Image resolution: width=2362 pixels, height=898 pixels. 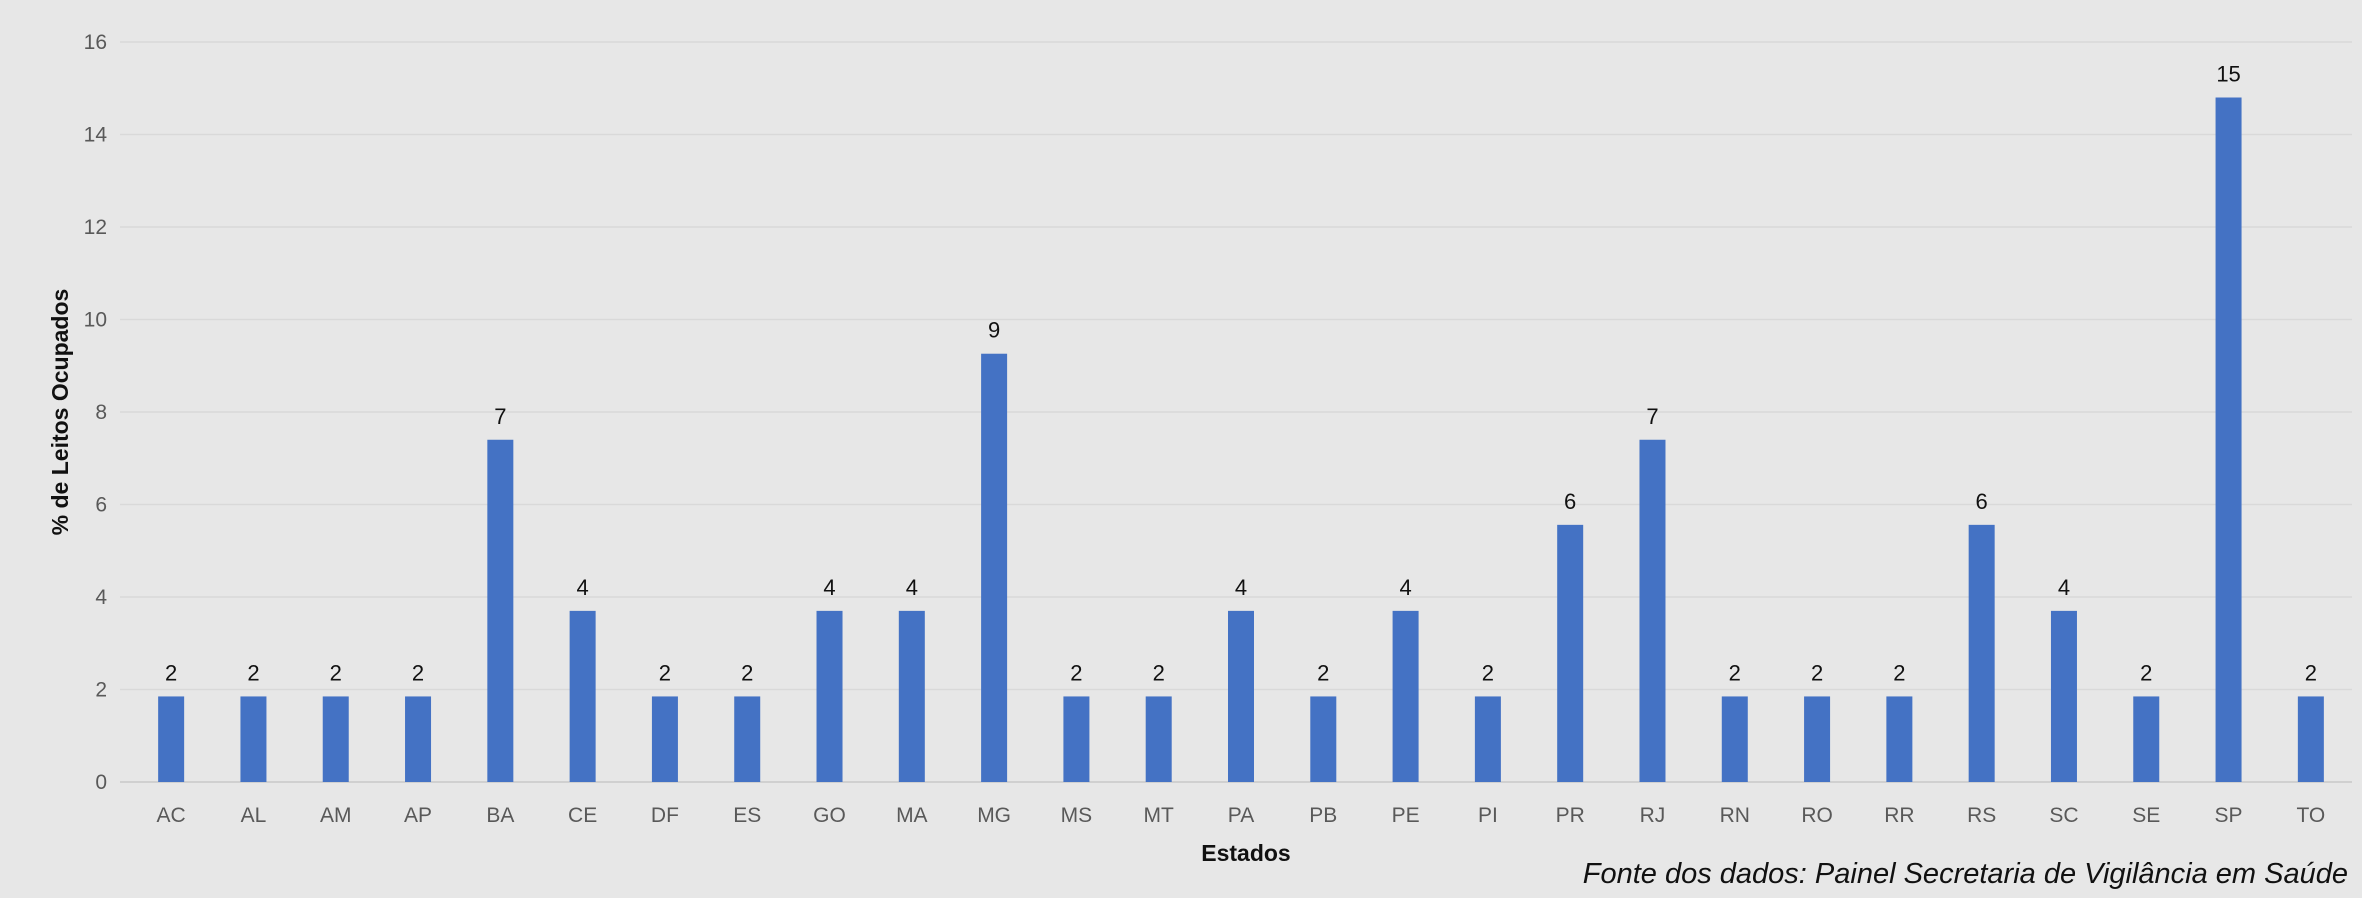 What do you see at coordinates (1077, 815) in the screenshot?
I see `x-tick-label: MS` at bounding box center [1077, 815].